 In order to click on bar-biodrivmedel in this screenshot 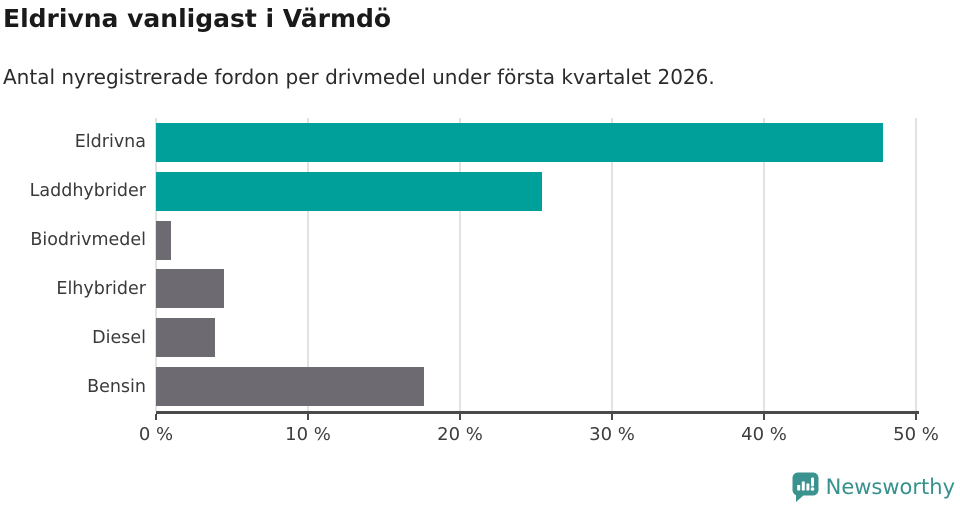, I will do `click(164, 240)`.